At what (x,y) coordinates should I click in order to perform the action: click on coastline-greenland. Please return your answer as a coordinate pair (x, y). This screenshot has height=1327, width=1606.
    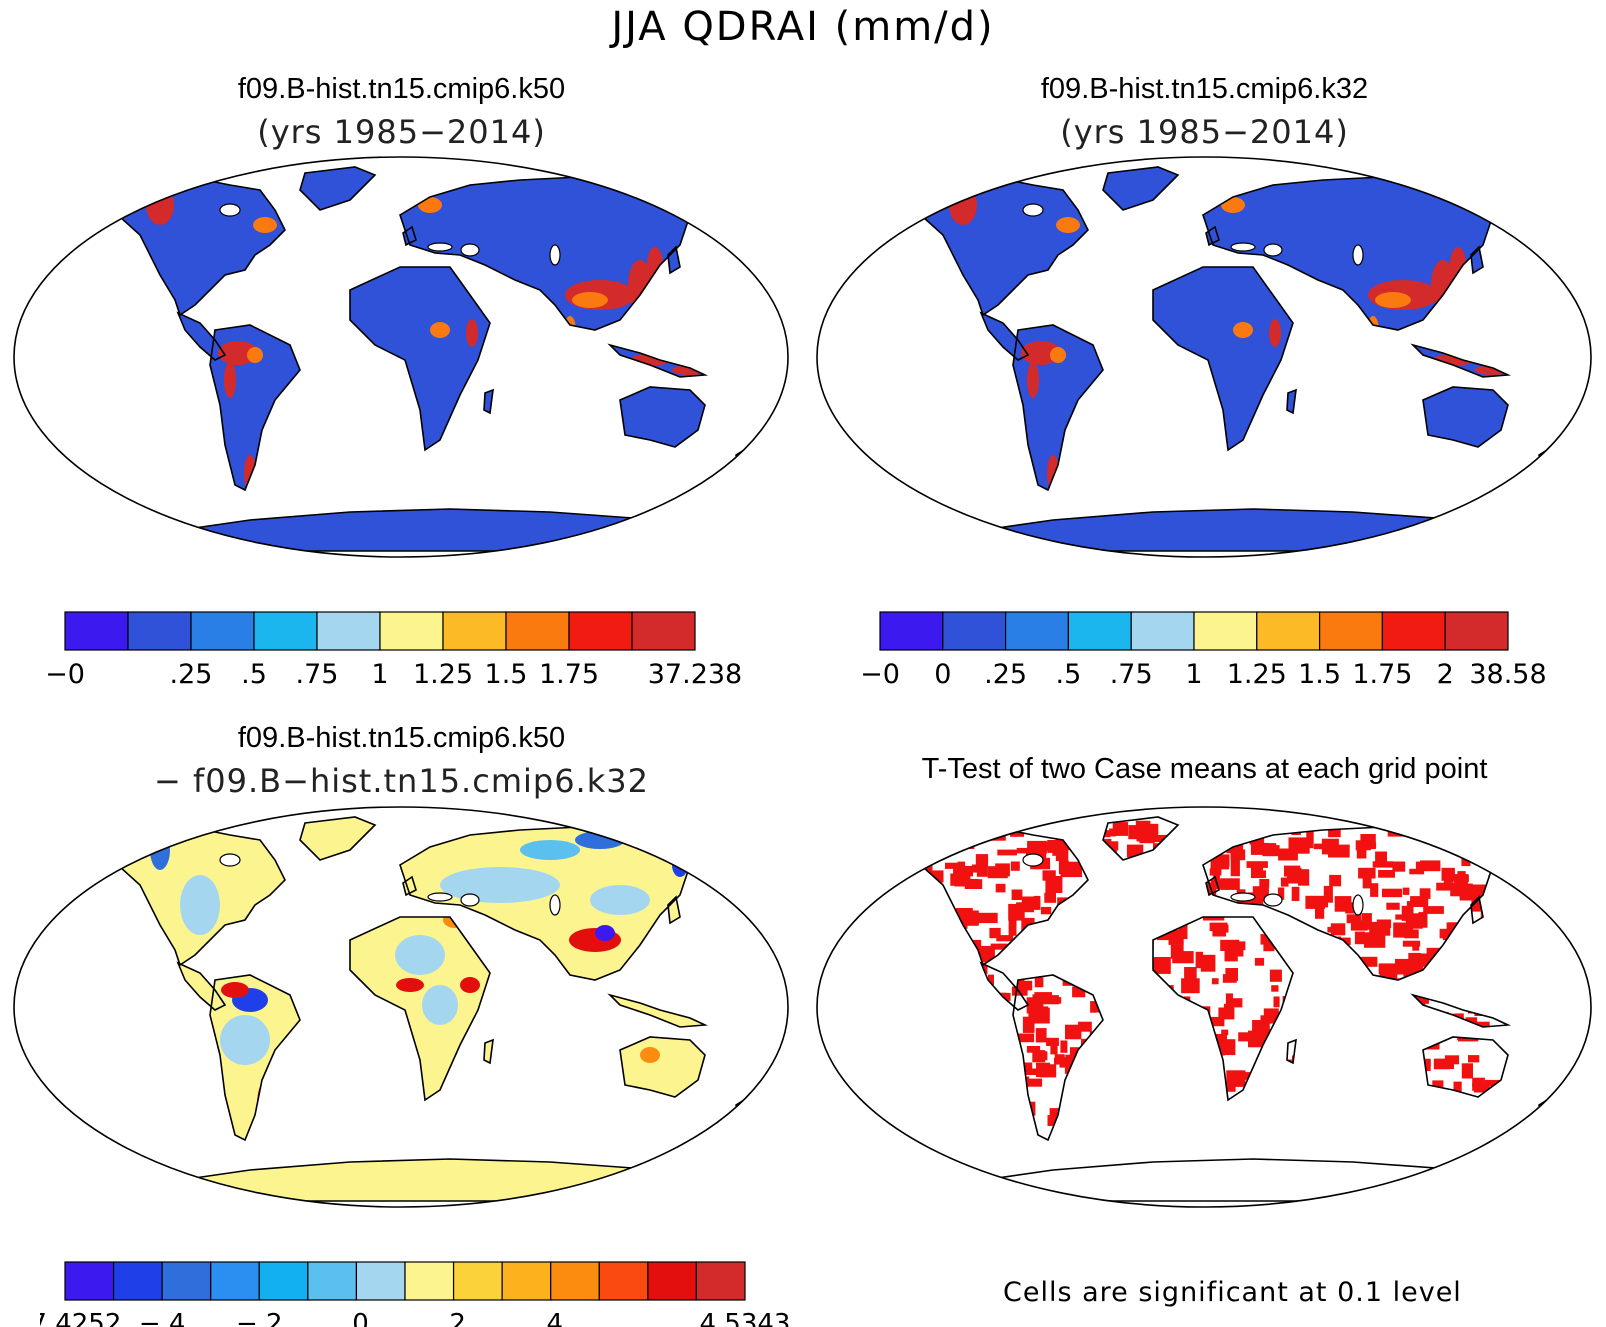
    Looking at the image, I should click on (1141, 188).